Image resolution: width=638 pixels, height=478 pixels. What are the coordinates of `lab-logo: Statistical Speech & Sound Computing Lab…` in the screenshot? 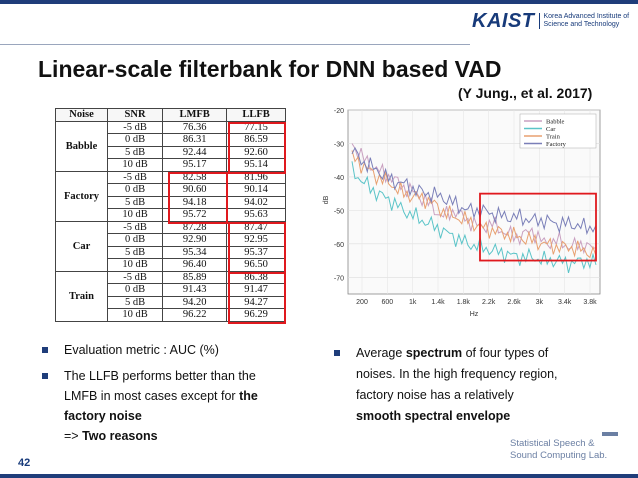 It's located at (559, 449).